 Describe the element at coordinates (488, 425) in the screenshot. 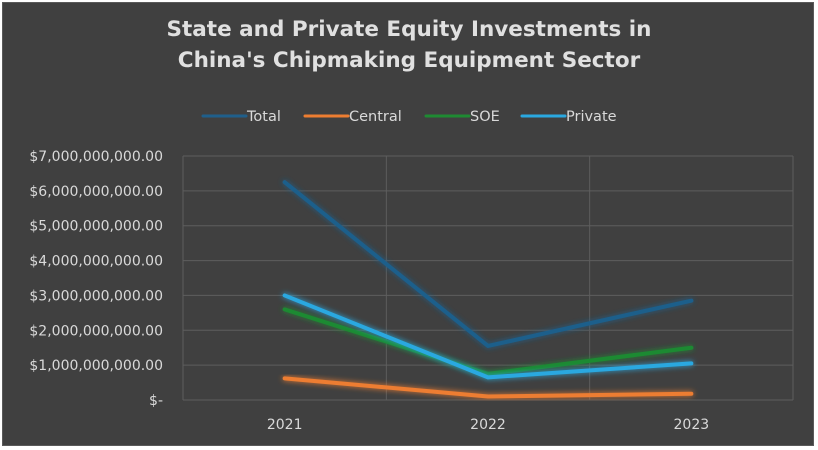

I see `x-tick-label: 2022` at that location.